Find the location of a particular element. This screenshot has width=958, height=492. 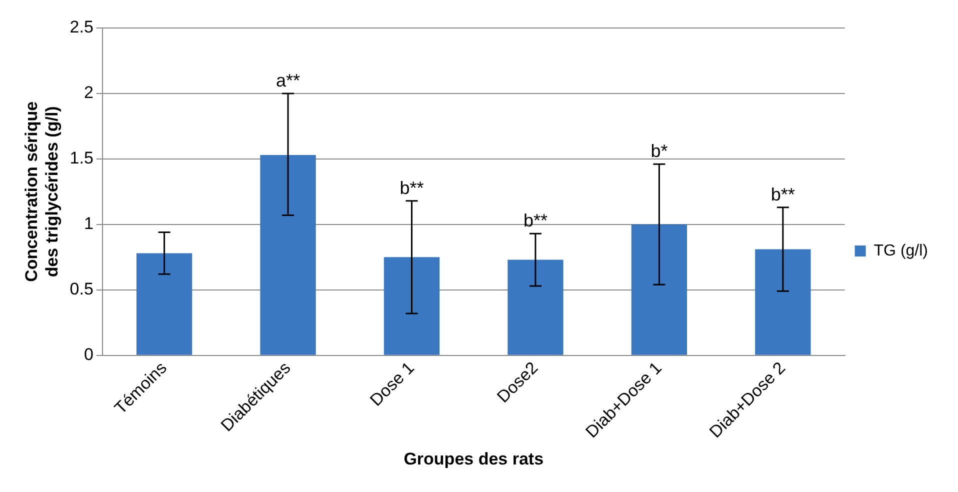

y-tick-label: 1 is located at coordinates (89, 224).